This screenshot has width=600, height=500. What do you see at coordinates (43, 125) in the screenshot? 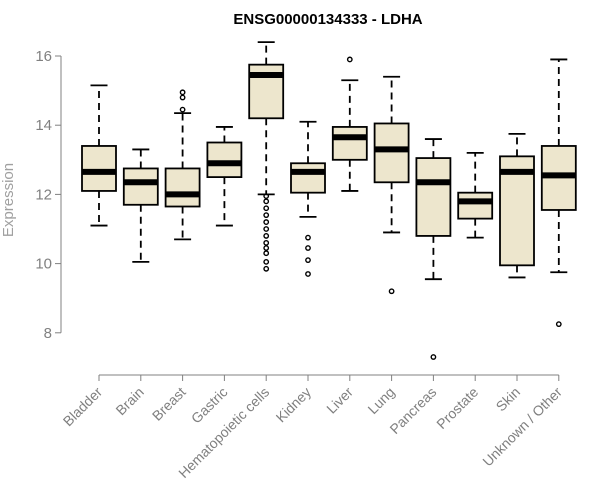
I see `y-tick-label: 14` at bounding box center [43, 125].